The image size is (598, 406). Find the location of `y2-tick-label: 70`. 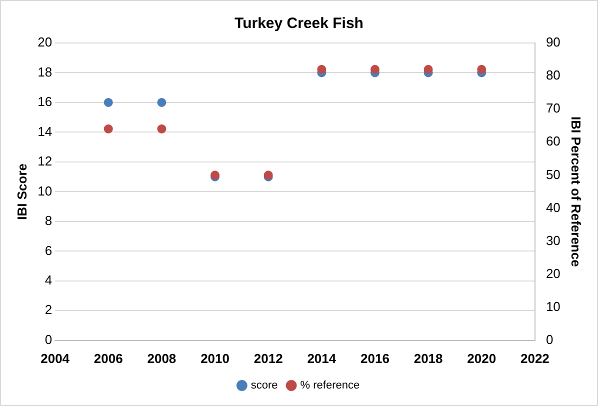

y2-tick-label: 70 is located at coordinates (553, 108).